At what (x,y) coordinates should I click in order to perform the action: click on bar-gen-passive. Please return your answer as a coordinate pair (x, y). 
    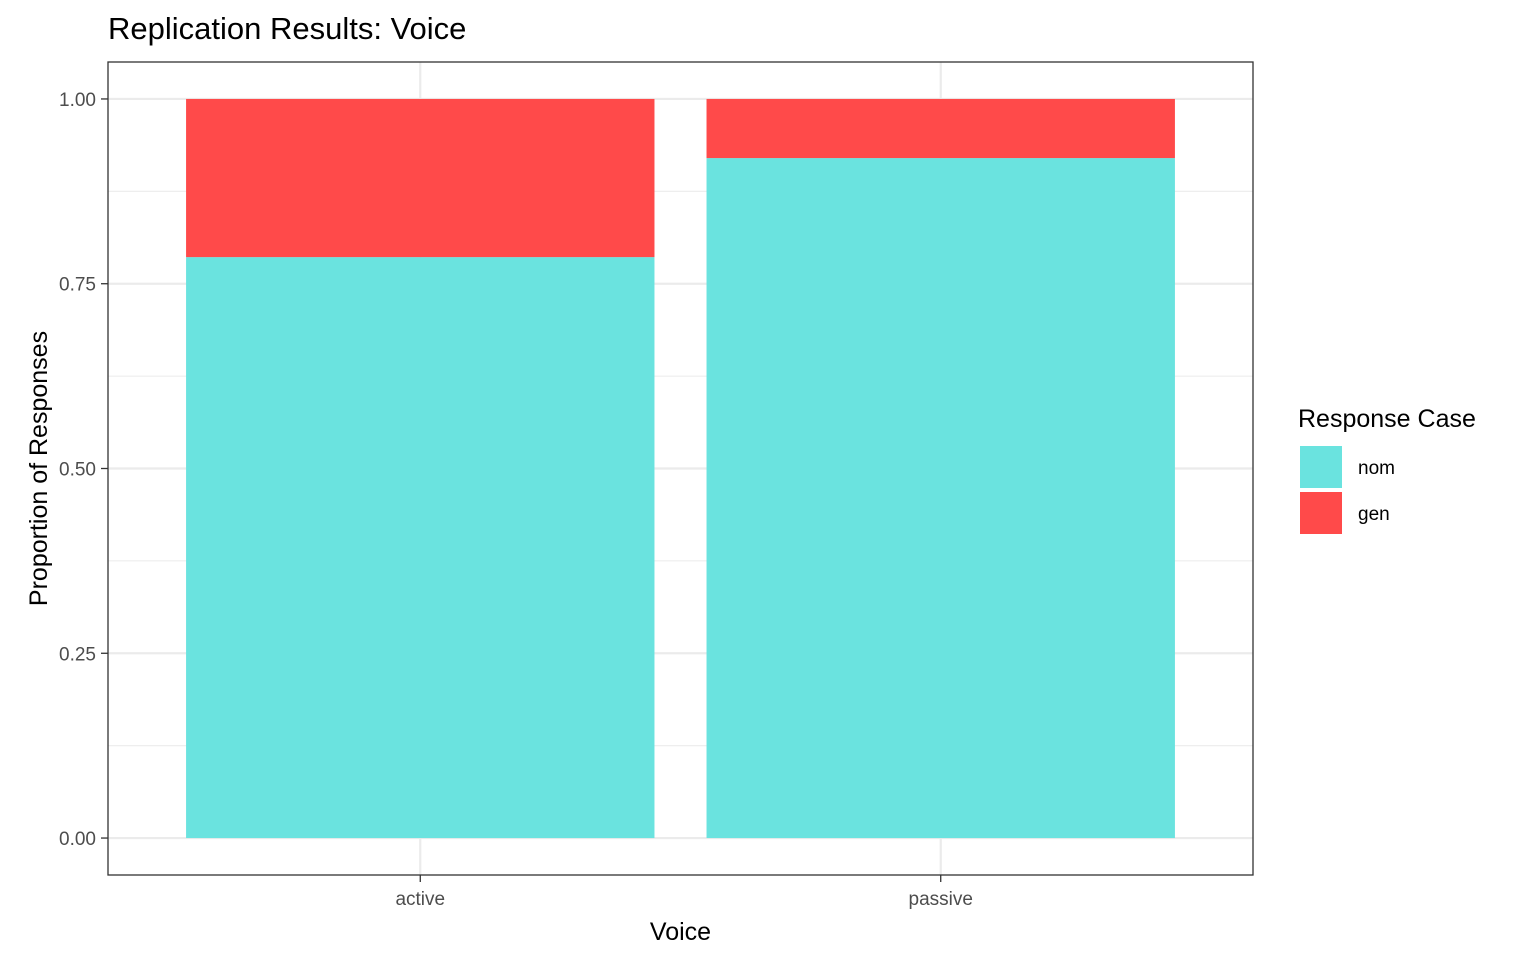
    Looking at the image, I should click on (940, 128).